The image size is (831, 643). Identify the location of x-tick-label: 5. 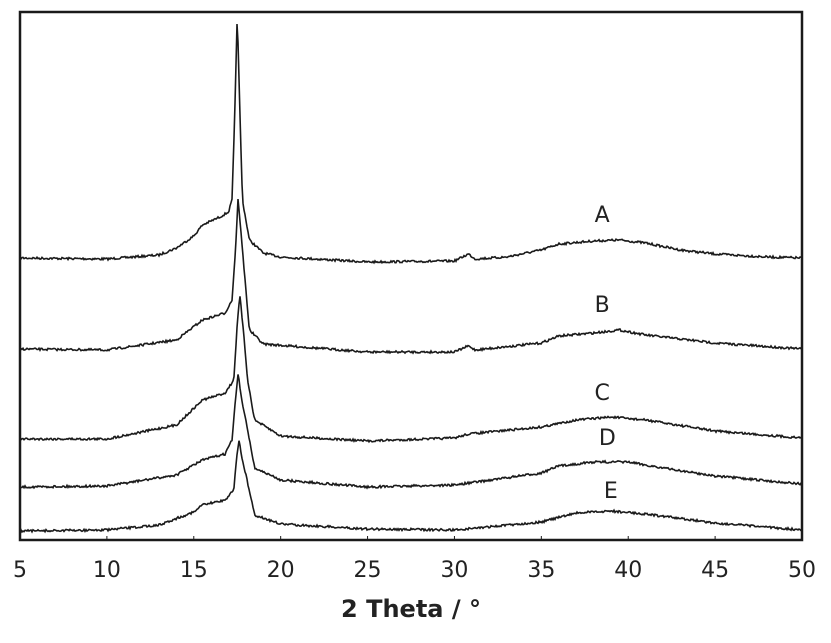
(20, 570).